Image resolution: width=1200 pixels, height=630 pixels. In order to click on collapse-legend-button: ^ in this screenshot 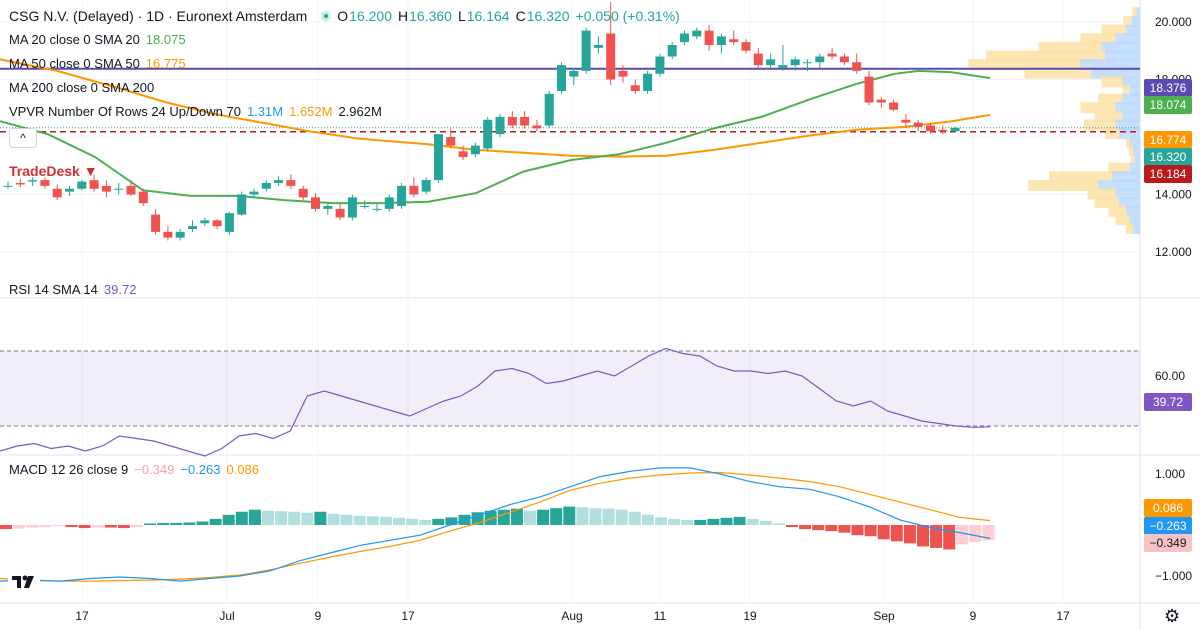, I will do `click(23, 138)`.